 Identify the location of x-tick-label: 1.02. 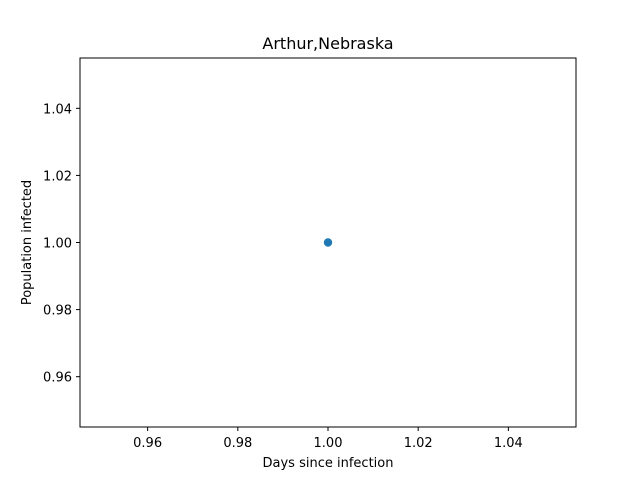
(418, 443).